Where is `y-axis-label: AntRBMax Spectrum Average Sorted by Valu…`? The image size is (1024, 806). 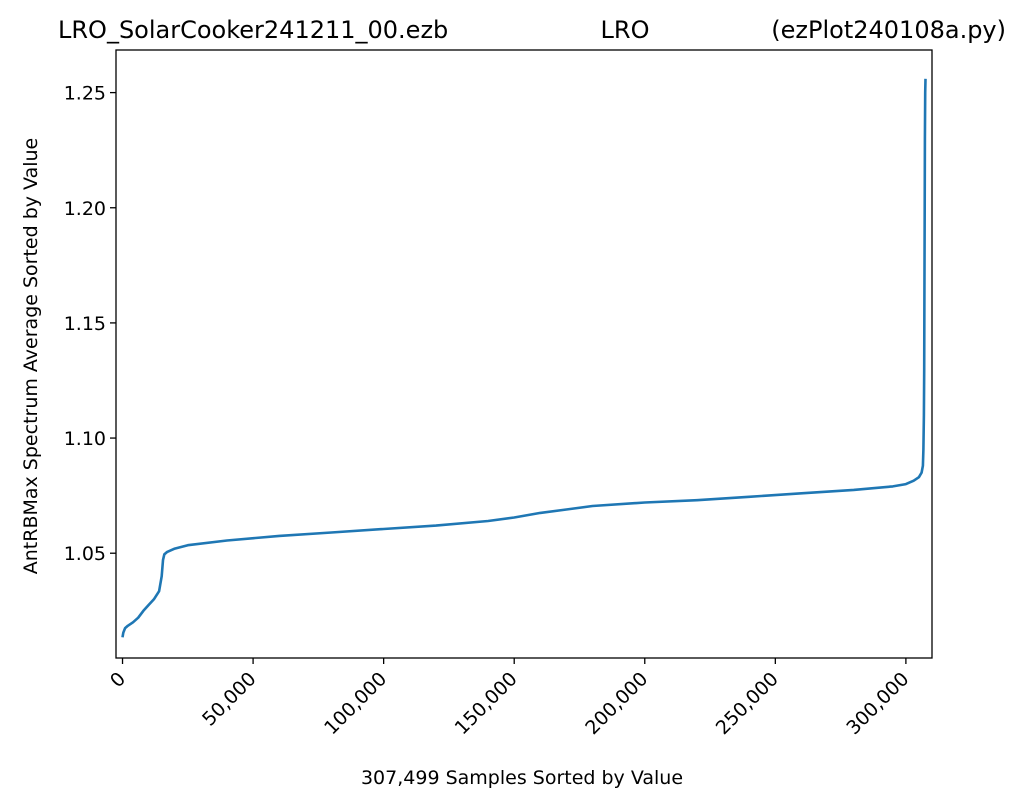 y-axis-label: AntRBMax Spectrum Average Sorted by Valu… is located at coordinates (31, 356).